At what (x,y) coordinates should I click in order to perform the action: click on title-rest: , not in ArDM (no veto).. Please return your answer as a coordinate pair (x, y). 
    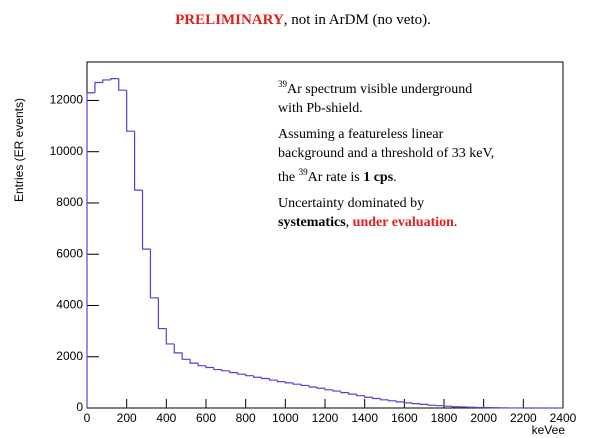
    Looking at the image, I should click on (357, 20).